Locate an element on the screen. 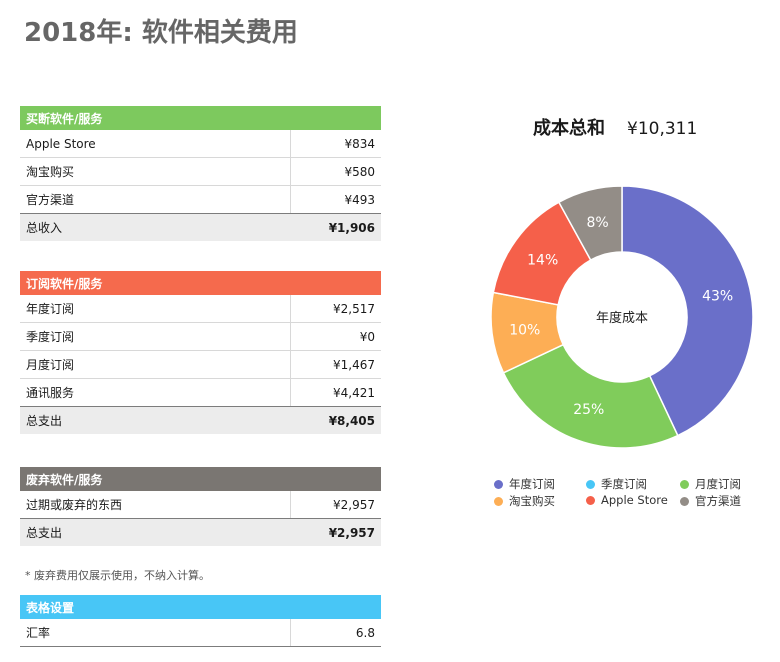 The height and width of the screenshot is (662, 780). settings-table: 表格设置 汇率 6.8 is located at coordinates (200, 621).